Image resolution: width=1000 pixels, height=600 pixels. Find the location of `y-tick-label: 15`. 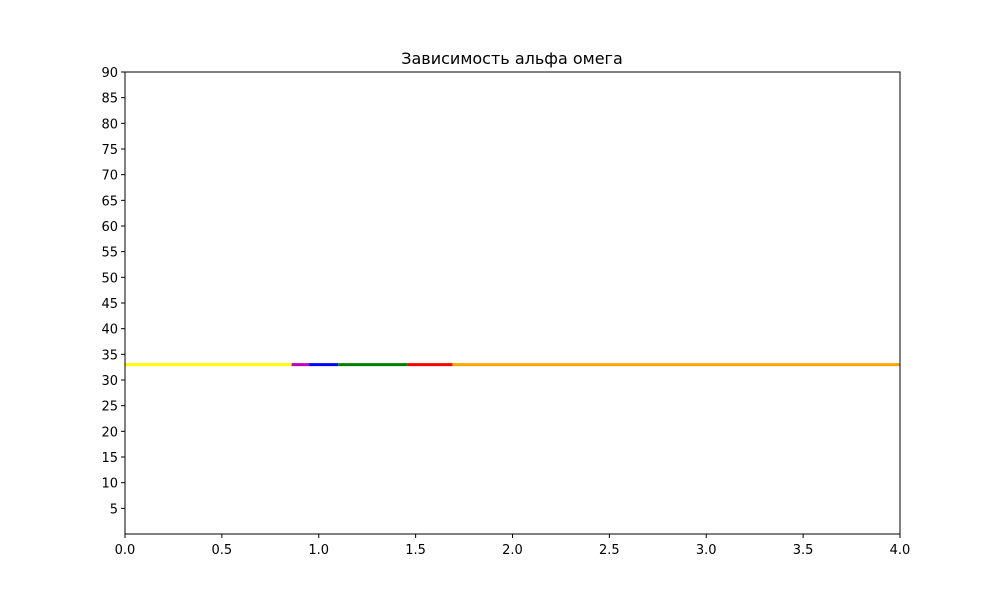

y-tick-label: 15 is located at coordinates (109, 458).